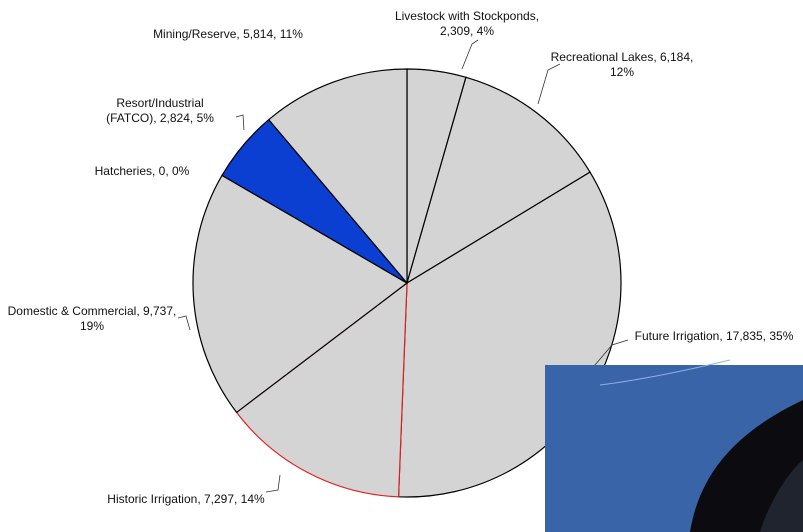 The height and width of the screenshot is (532, 803). Describe the element at coordinates (714, 336) in the screenshot. I see `slice-label: Future Irrigation, 17,835, 35%` at that location.